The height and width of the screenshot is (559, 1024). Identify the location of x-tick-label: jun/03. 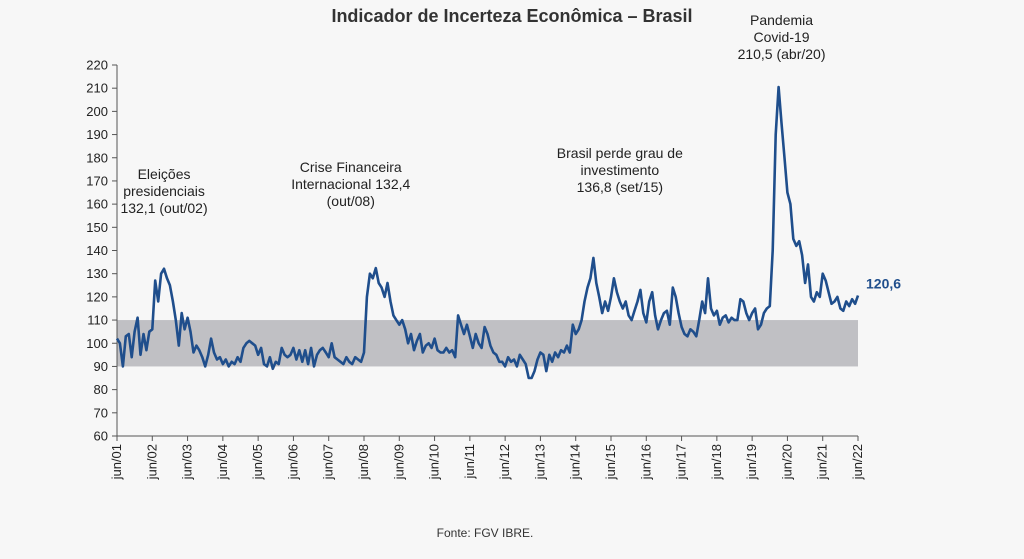
(187, 462).